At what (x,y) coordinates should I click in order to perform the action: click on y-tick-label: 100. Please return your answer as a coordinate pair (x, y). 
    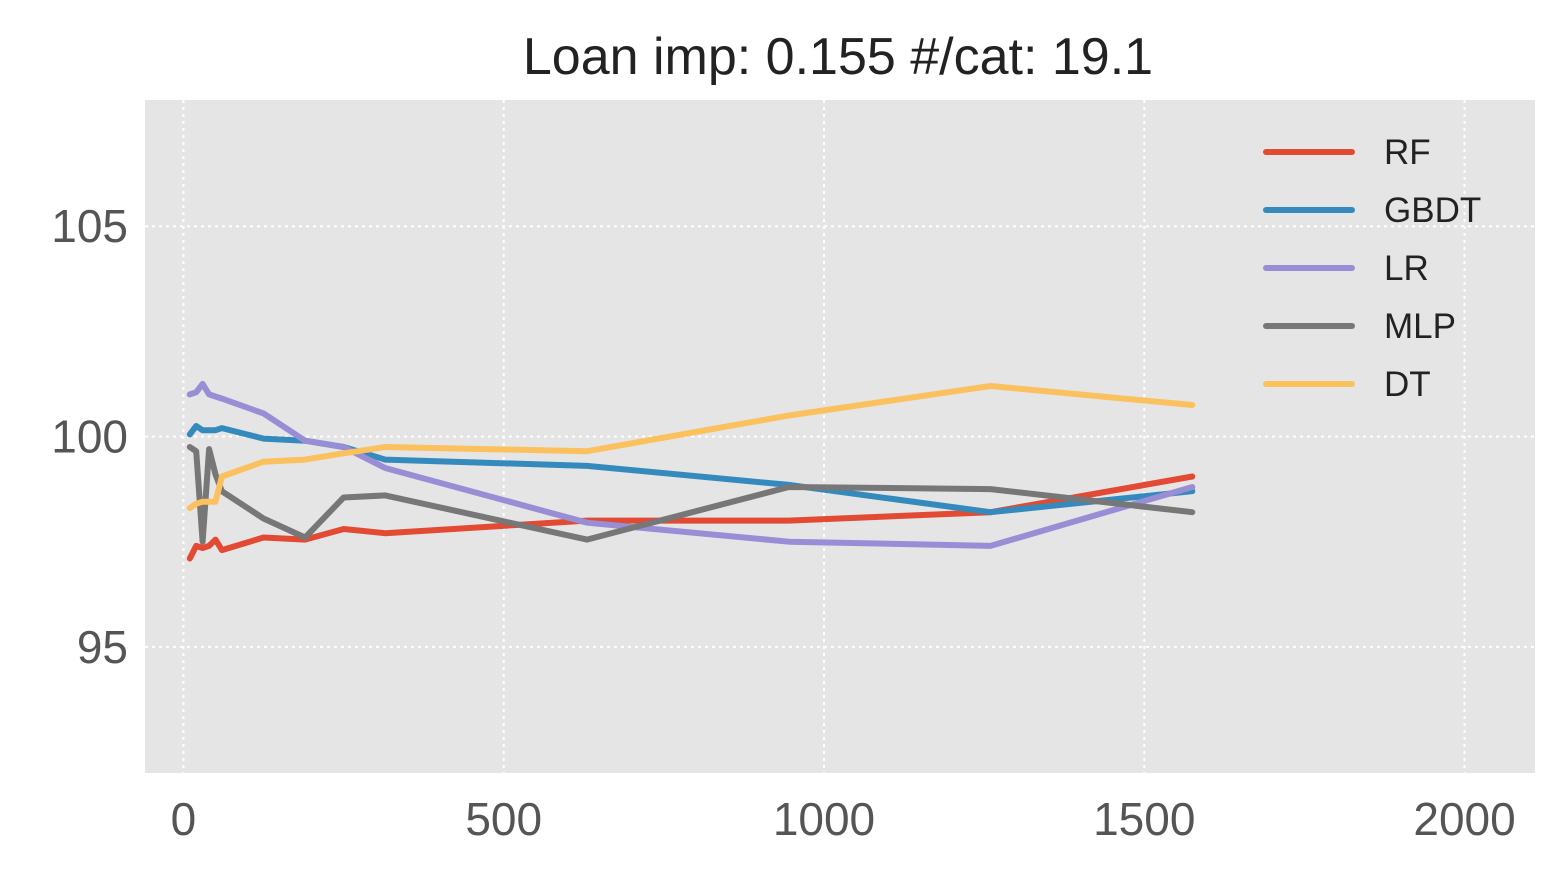
    Looking at the image, I should click on (89, 437).